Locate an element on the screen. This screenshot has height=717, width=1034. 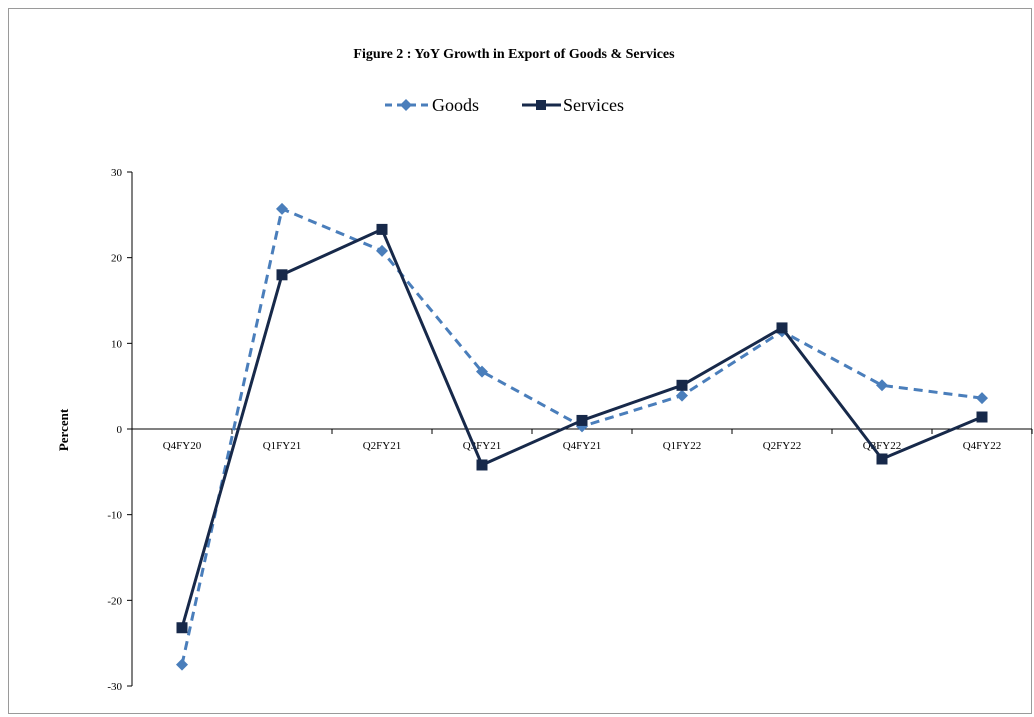
y-tick-label: 0 is located at coordinates (120, 430).